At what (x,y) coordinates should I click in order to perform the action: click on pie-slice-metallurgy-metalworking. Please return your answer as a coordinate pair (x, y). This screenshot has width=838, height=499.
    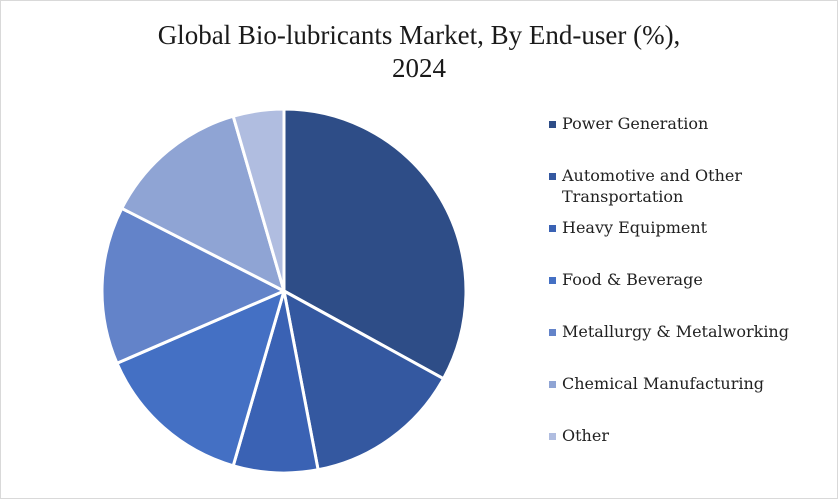
    Looking at the image, I should click on (193, 285).